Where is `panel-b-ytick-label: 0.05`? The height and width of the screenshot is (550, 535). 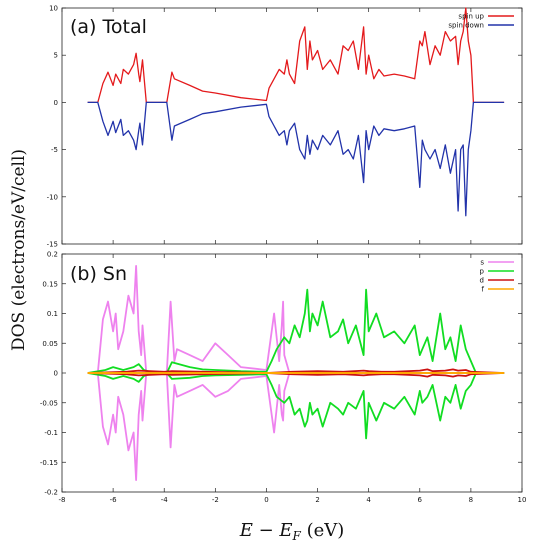
panel-b-ytick-label: 0.05 is located at coordinates (50, 344).